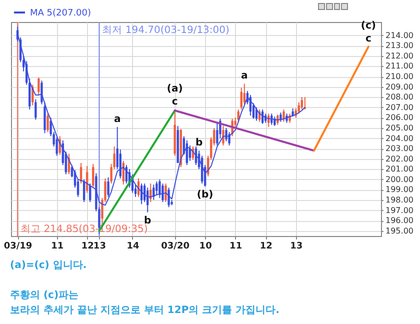  I want to click on y-tick-label: 199.00, so click(400, 189).